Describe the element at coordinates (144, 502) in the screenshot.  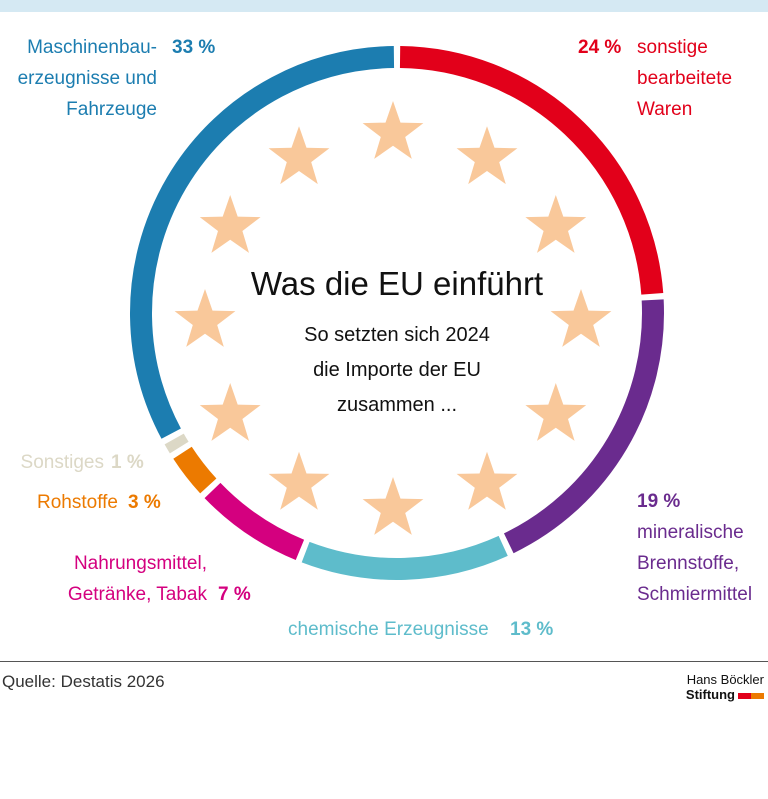
I see `value-label: 3 %` at that location.